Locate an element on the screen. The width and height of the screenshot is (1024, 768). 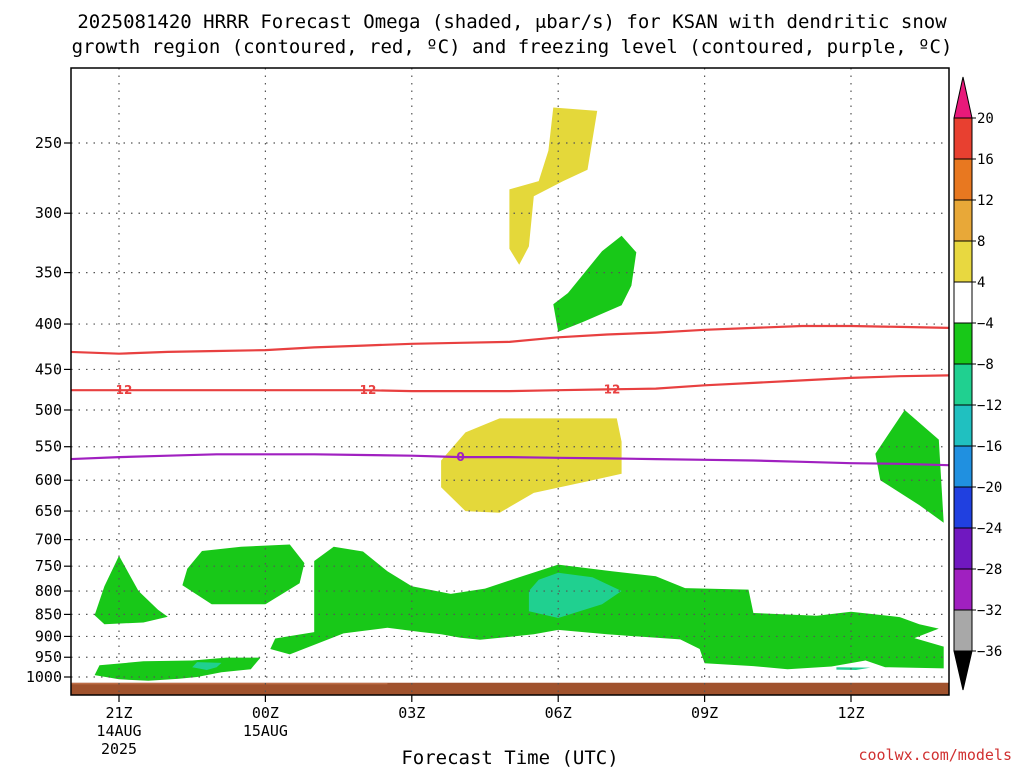
x-tick-date: 14AUG is located at coordinates (118, 731).